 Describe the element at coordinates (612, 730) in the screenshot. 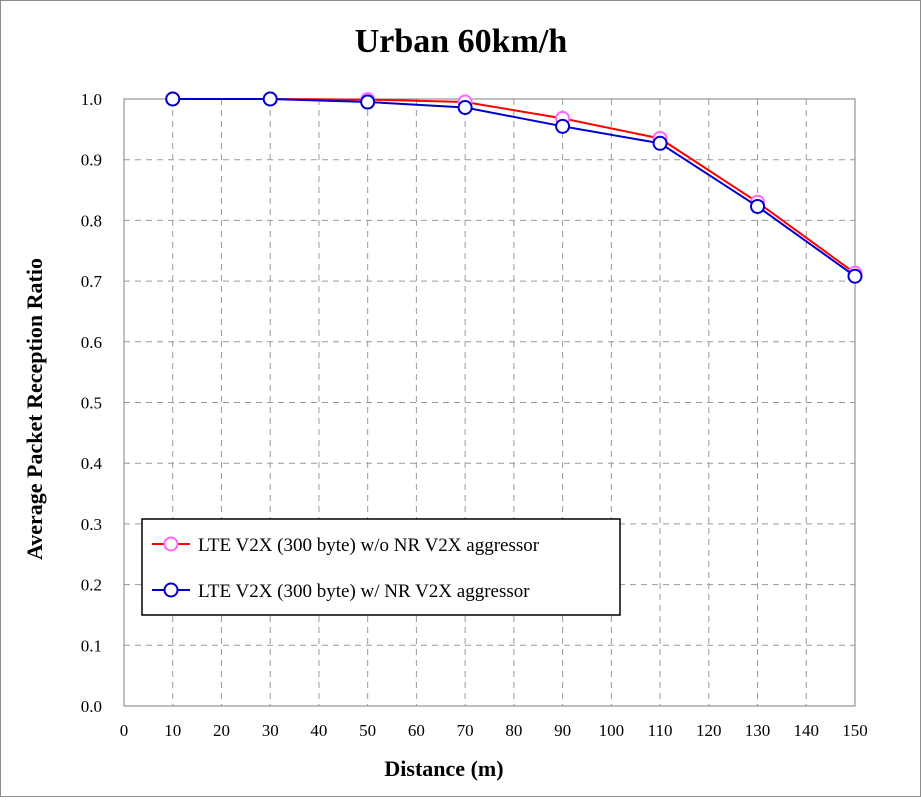

I see `x-tick-label: 100` at that location.